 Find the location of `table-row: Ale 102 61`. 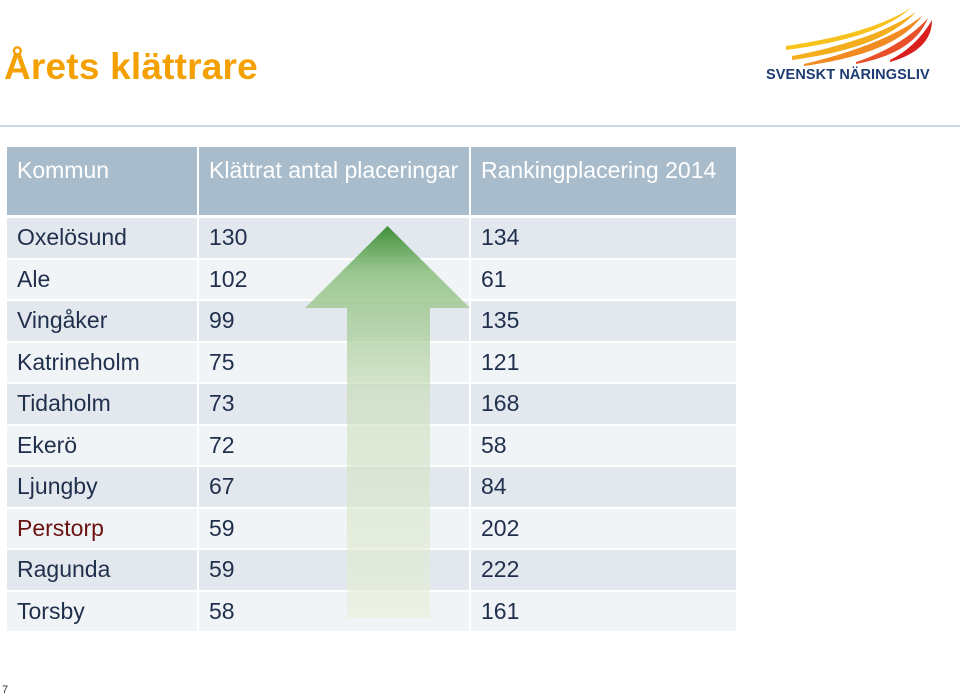

table-row: Ale 102 61 is located at coordinates (371, 279).